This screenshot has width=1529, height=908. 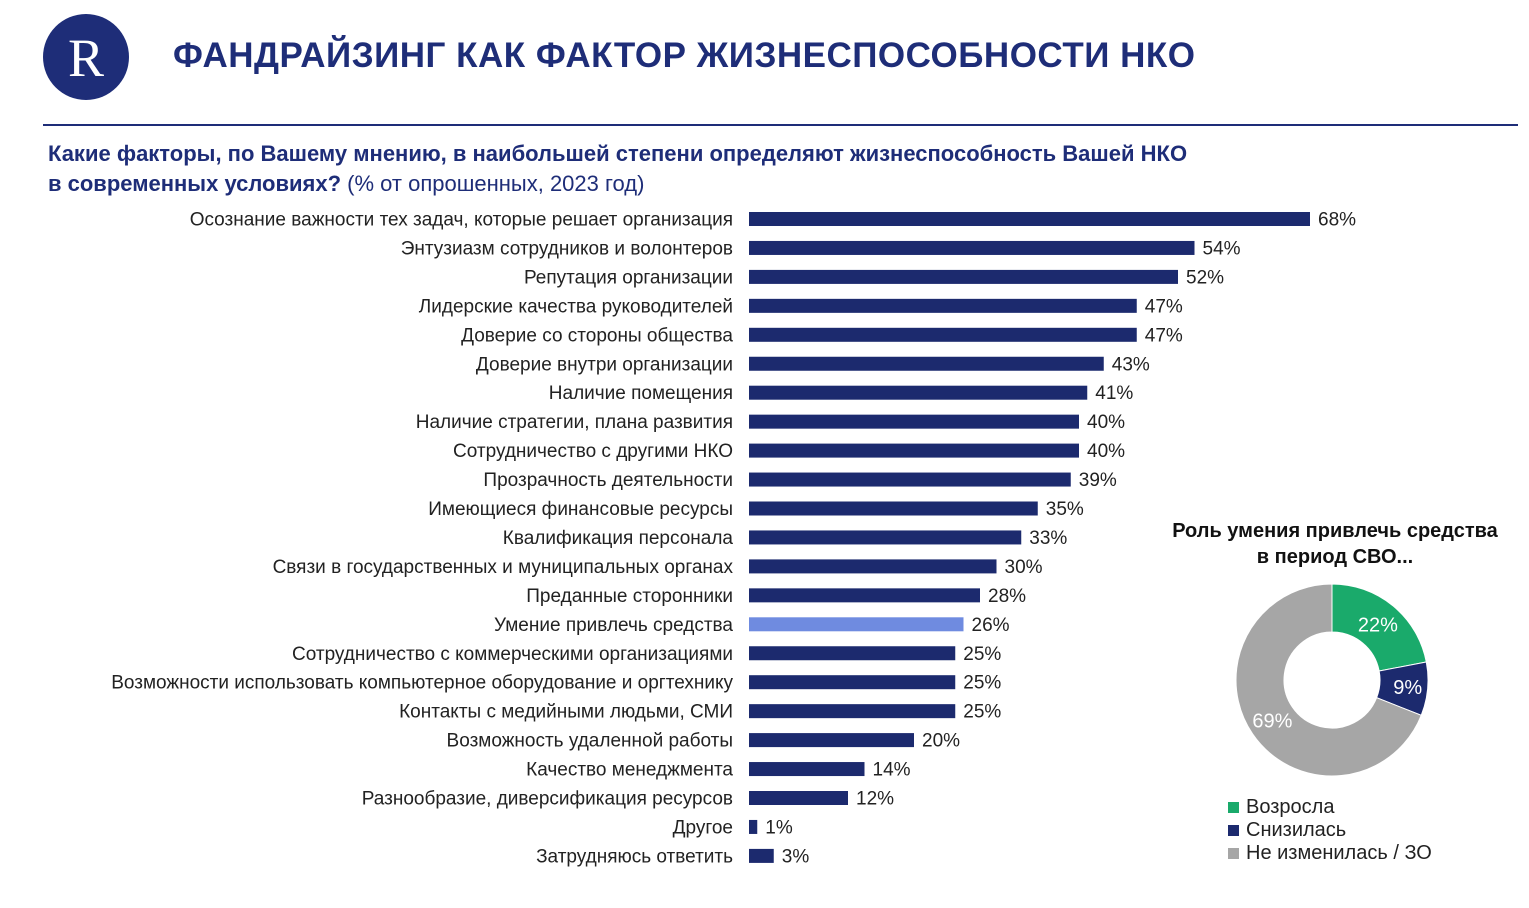 What do you see at coordinates (641, 393) in the screenshot?
I see `category-label: Наличие помещения` at bounding box center [641, 393].